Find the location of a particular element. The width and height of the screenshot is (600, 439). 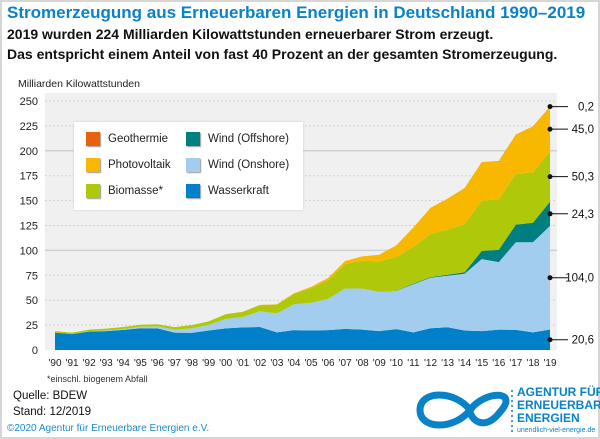

y-tick-label: 75 is located at coordinates (32, 276).